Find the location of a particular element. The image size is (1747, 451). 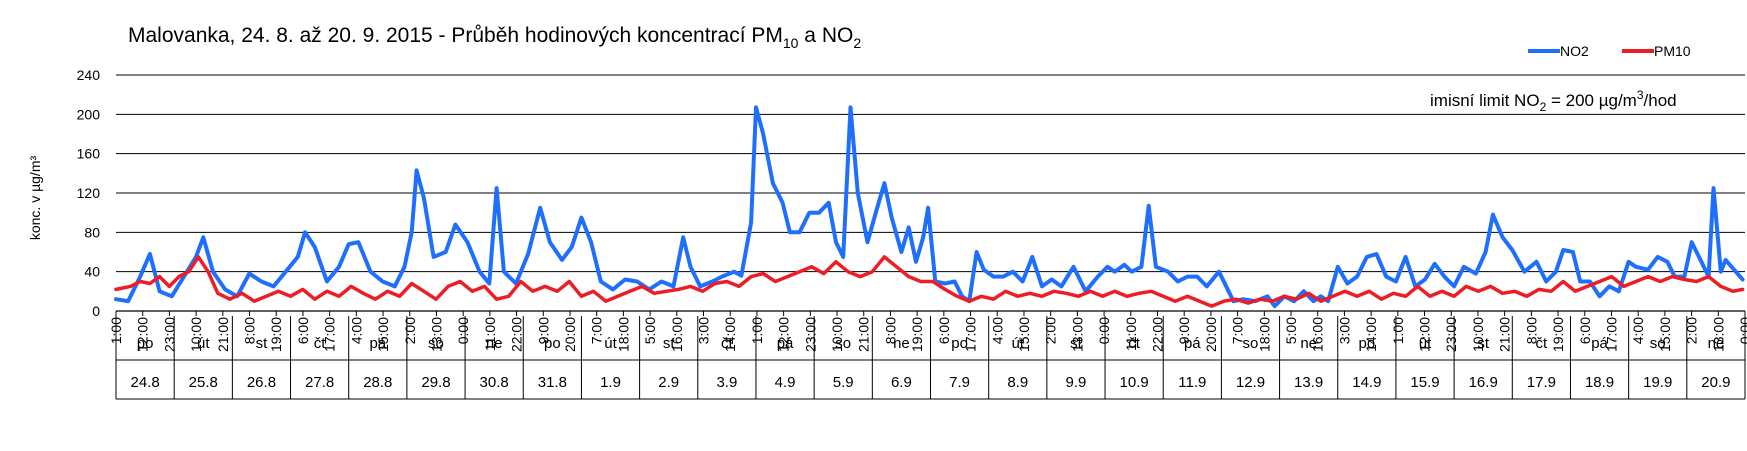

day-date-label: 6.9 is located at coordinates (901, 382).